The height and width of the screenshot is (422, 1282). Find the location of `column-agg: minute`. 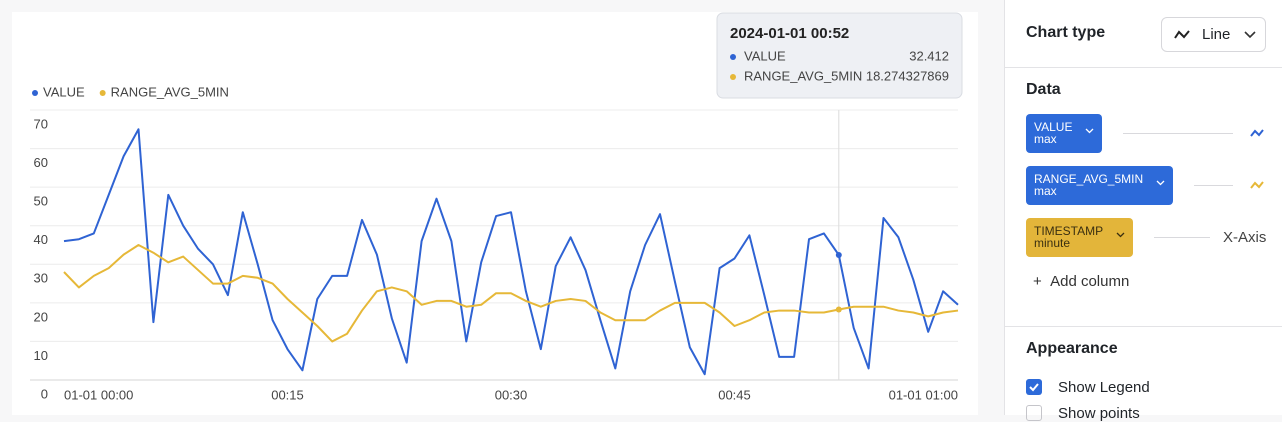

column-agg: minute is located at coordinates (1052, 243).